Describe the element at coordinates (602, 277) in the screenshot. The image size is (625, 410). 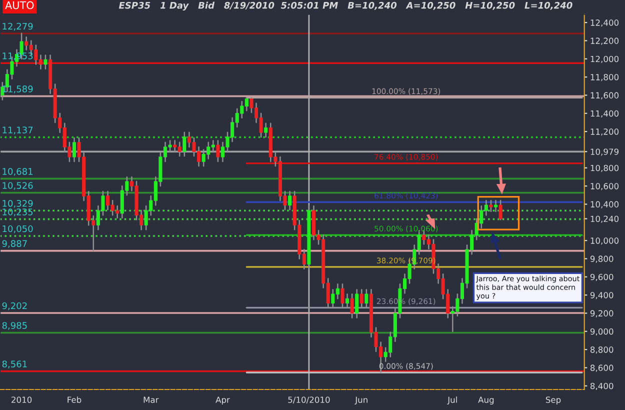
I see `y-tick-label: 9,600` at that location.